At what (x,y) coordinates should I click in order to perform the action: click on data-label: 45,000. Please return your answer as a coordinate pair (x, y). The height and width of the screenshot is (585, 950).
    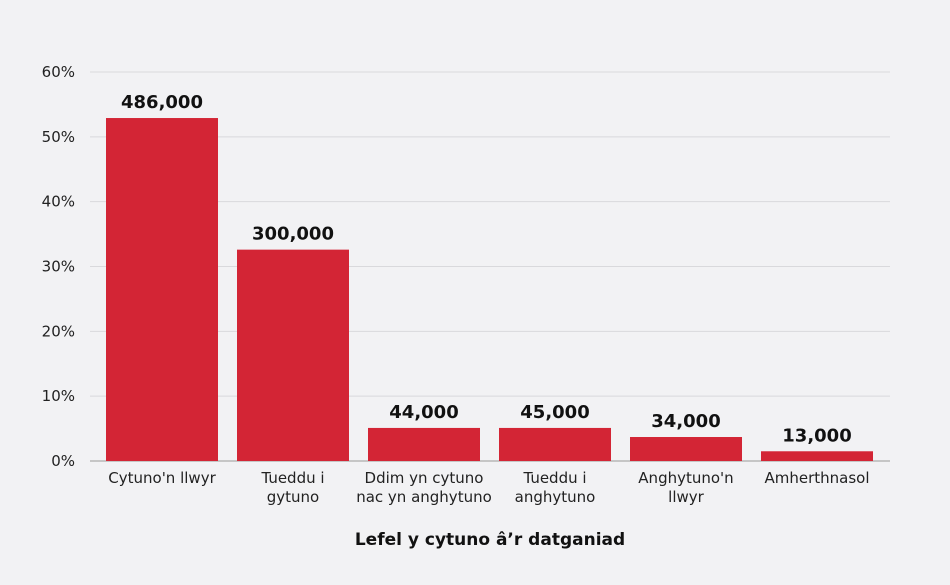
    Looking at the image, I should click on (554, 412).